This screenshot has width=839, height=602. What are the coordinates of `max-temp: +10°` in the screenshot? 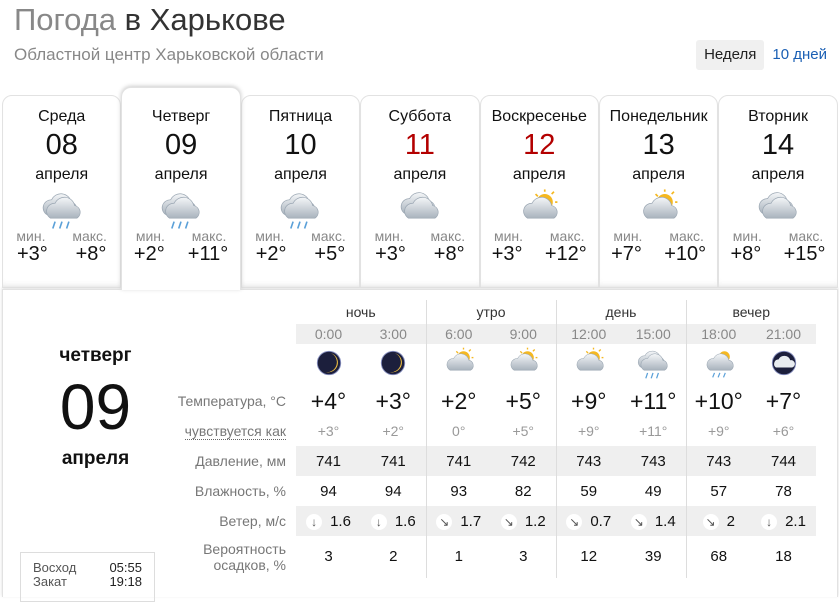 It's located at (685, 254).